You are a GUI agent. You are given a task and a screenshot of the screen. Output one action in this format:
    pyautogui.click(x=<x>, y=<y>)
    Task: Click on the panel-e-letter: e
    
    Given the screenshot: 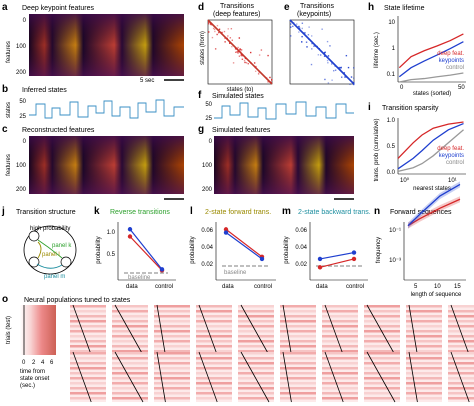 What is the action you would take?
    pyautogui.click(x=287, y=7)
    